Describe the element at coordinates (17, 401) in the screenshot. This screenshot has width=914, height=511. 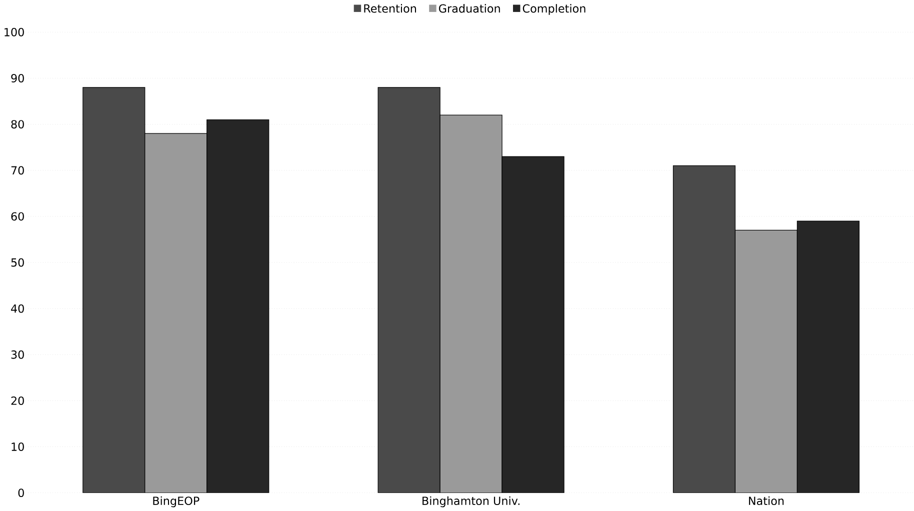
I see `y-tick-label: 20` at that location.